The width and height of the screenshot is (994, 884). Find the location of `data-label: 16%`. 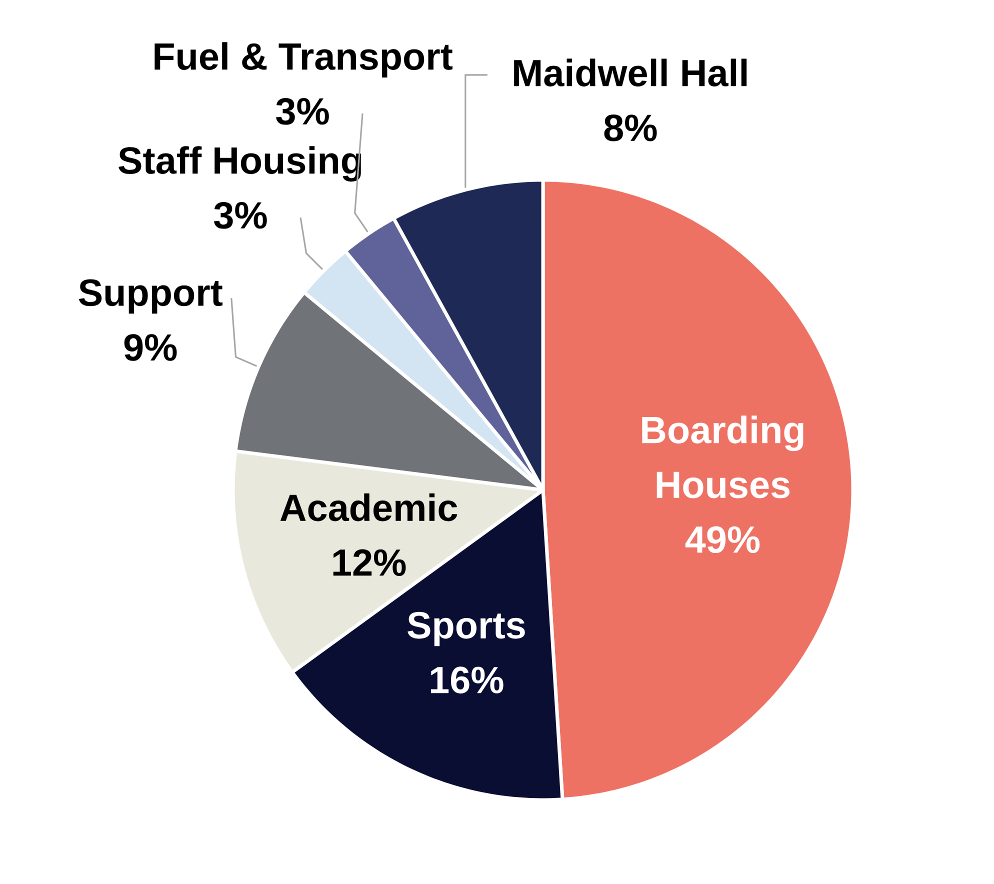

data-label: 16% is located at coordinates (467, 680).